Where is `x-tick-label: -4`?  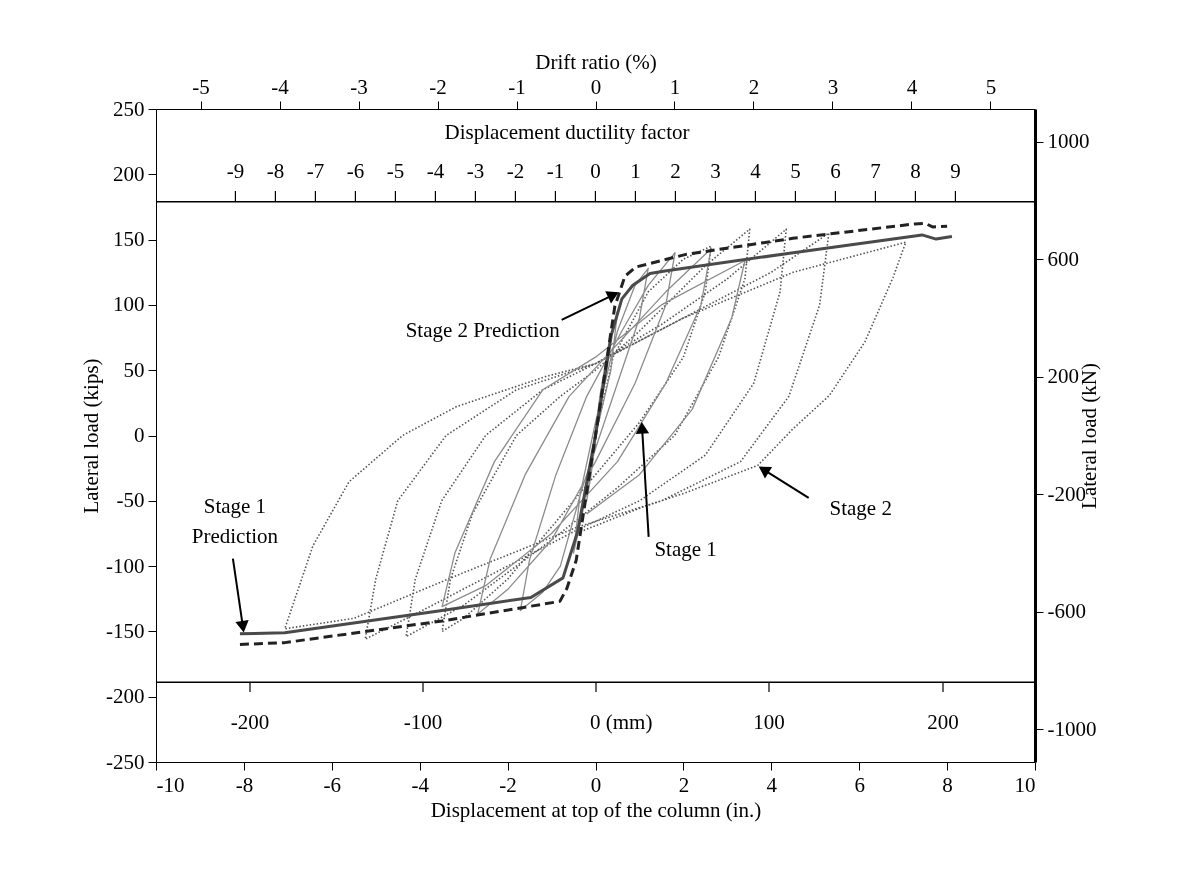 x-tick-label: -4 is located at coordinates (420, 784).